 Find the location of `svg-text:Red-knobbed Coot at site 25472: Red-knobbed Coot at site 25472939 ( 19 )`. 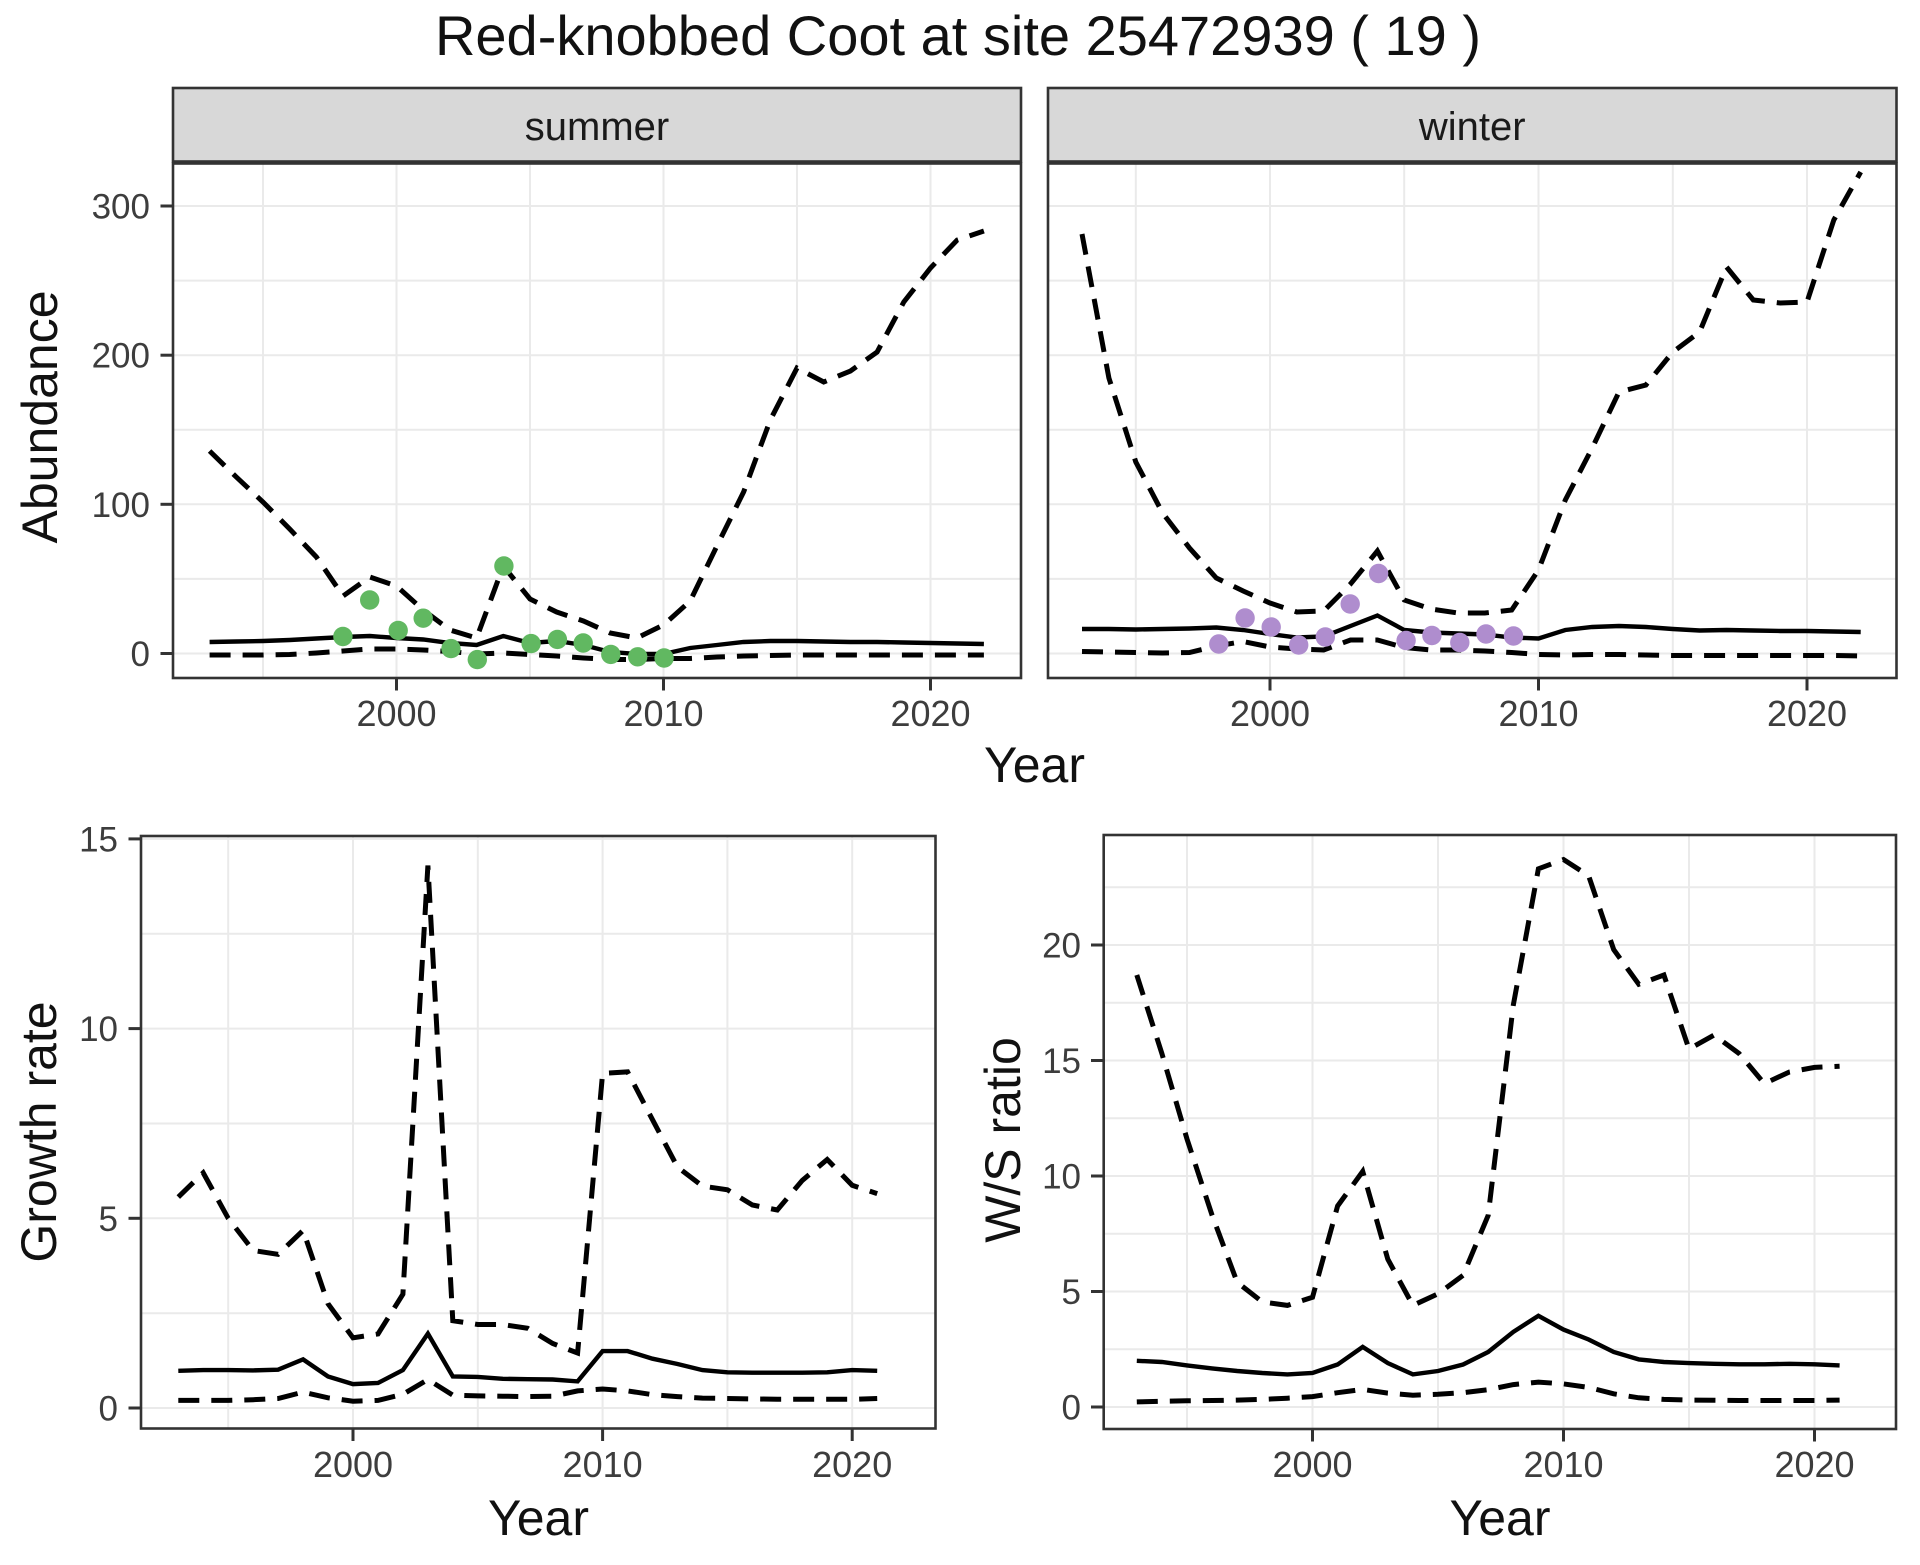

svg-text:Red-knobbed Coot at site 25472: Red-knobbed Coot at site 25472939 ( 19 ) is located at coordinates (958, 35).